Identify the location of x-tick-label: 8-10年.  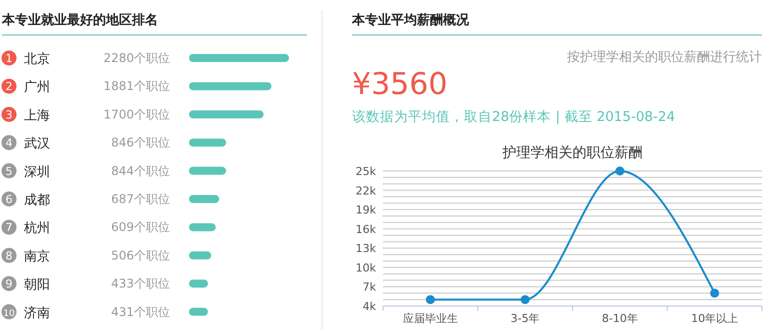
(620, 318).